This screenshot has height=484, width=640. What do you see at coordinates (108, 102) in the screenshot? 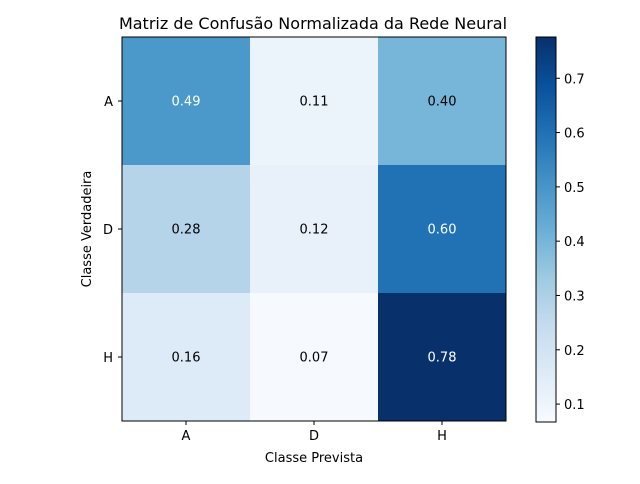
I see `y-tick-label: A` at bounding box center [108, 102].